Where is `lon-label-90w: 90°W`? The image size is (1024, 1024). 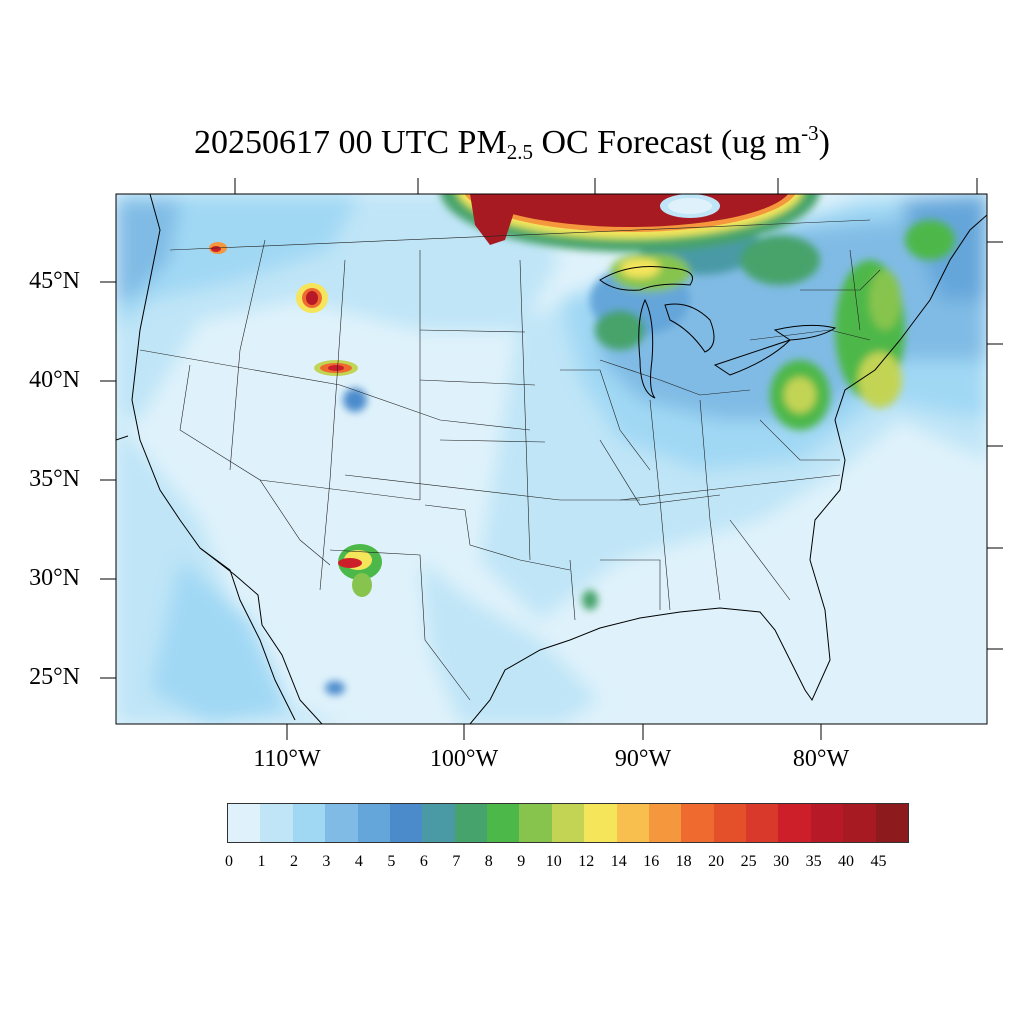
lon-label-90w: 90°W is located at coordinates (643, 759).